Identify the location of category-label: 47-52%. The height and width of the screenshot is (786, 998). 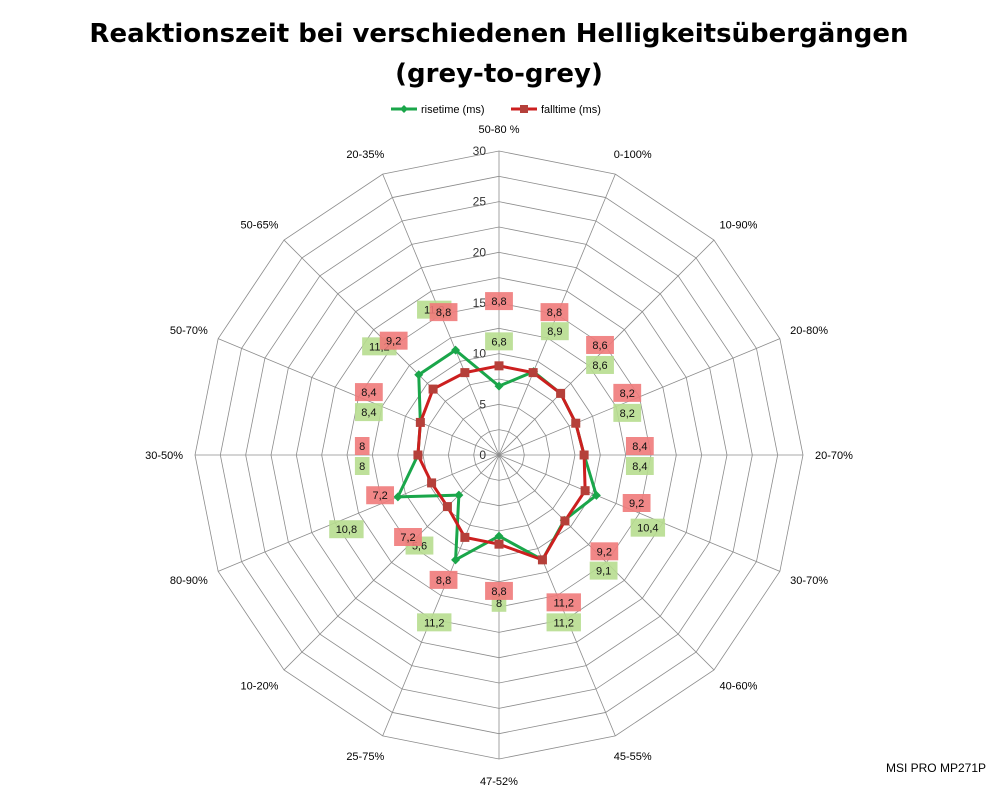
(499, 781).